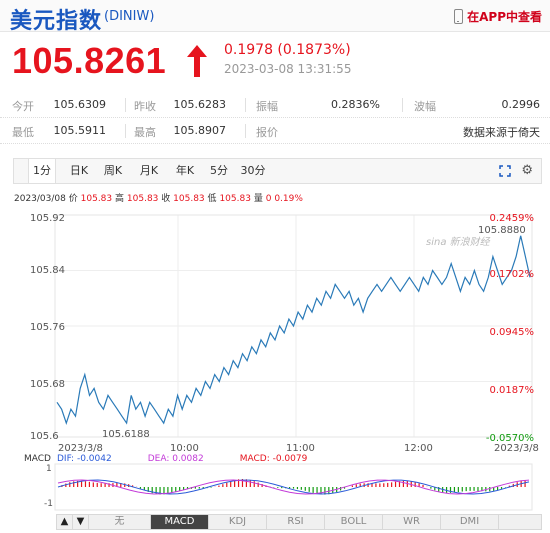  Describe the element at coordinates (166, 199) in the screenshot. I see `info-label: 收` at that location.